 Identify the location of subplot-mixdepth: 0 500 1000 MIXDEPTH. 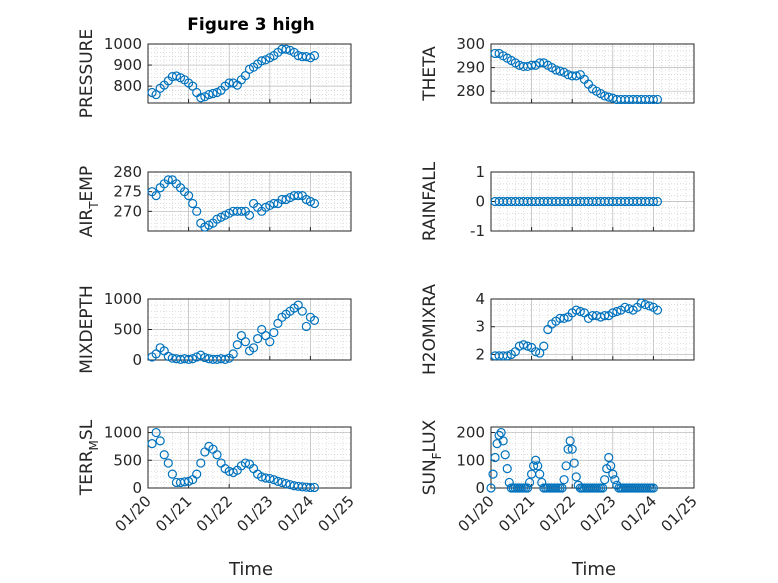
(214, 329).